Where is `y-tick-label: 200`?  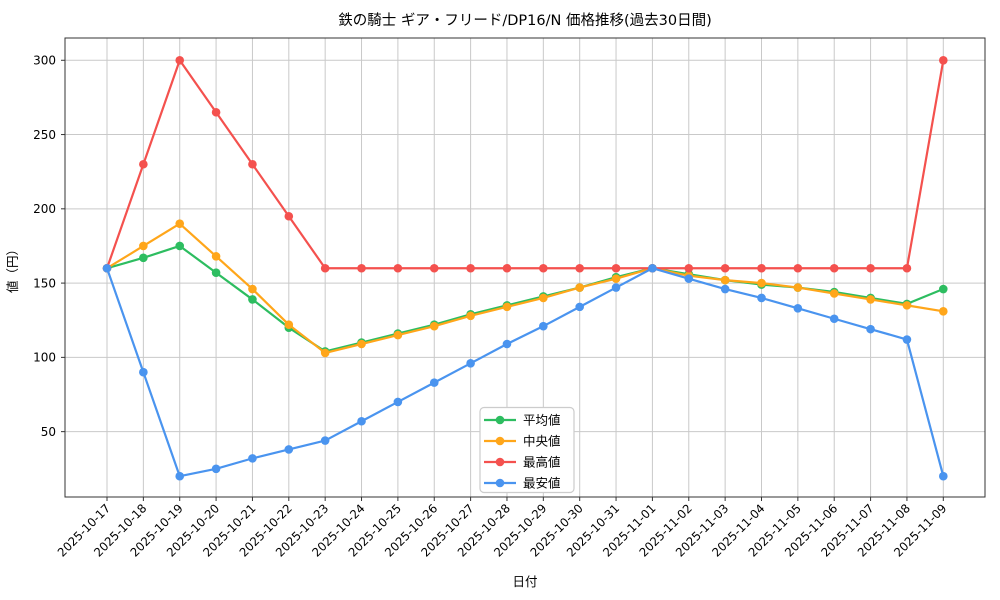 y-tick-label: 200 is located at coordinates (44, 209).